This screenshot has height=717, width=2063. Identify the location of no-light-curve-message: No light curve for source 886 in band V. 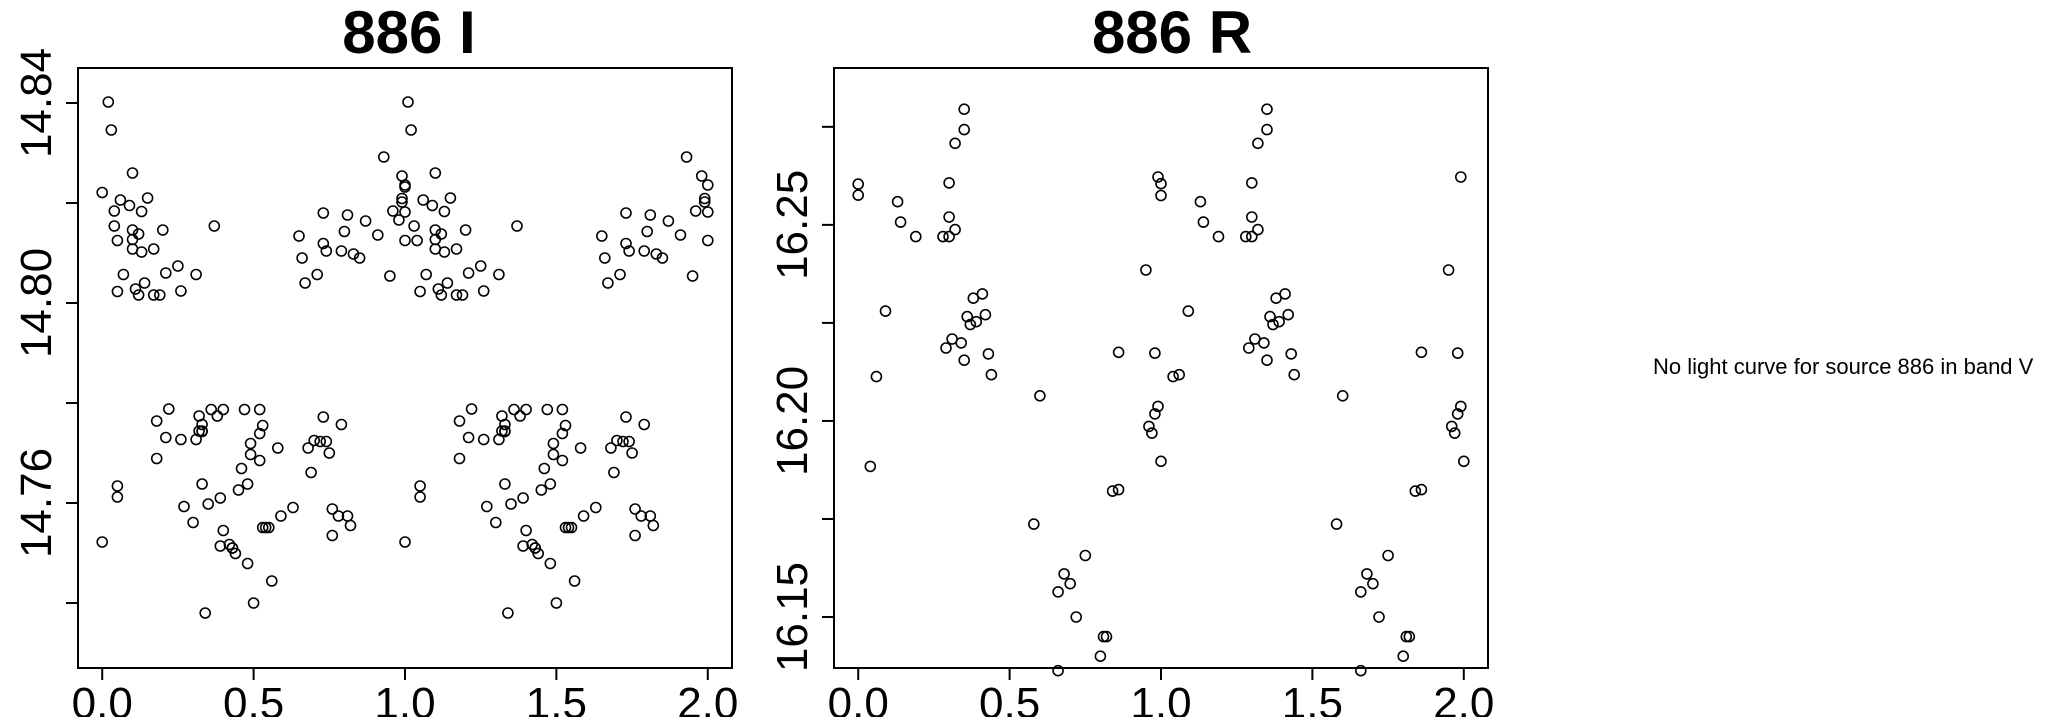
(1843, 366).